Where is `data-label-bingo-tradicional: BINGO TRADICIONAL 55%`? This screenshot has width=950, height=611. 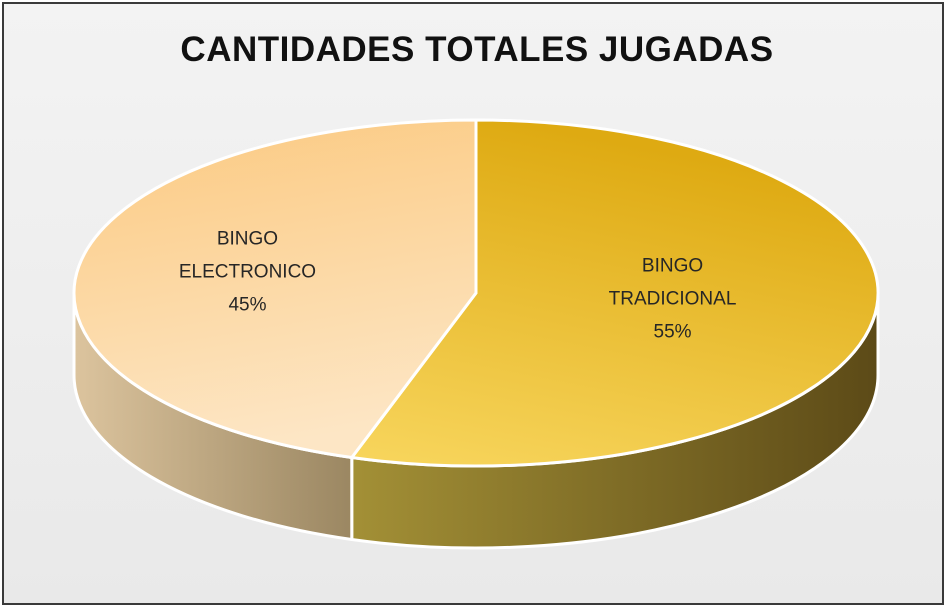
data-label-bingo-tradicional: BINGO TRADICIONAL 55% is located at coordinates (673, 299).